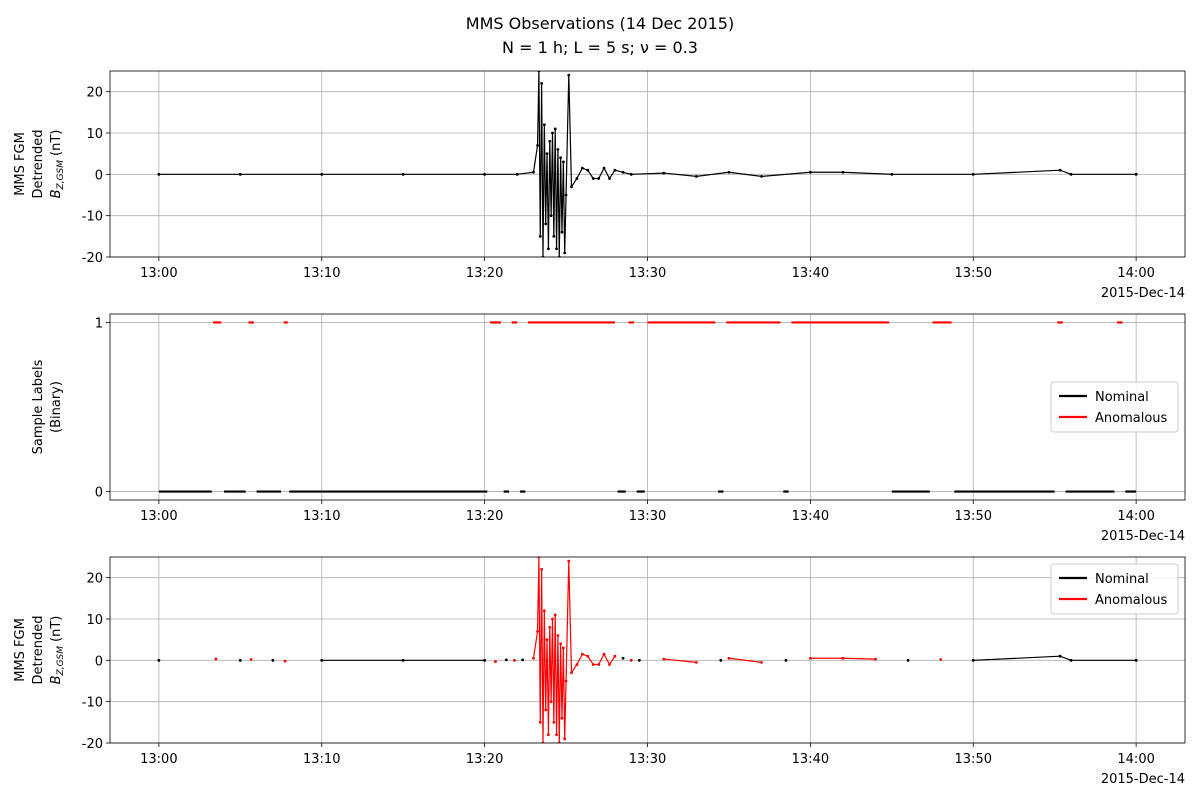 This screenshot has width=1200, height=800. What do you see at coordinates (973, 516) in the screenshot?
I see `x-tick-label: 13:50` at bounding box center [973, 516].